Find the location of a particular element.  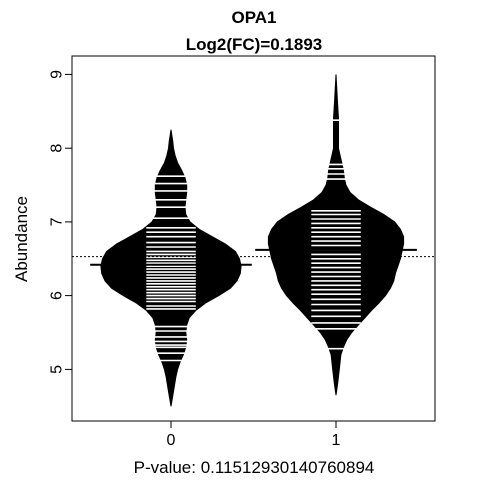

y-axis: 5 6 7 8 9 is located at coordinates (60, 222).